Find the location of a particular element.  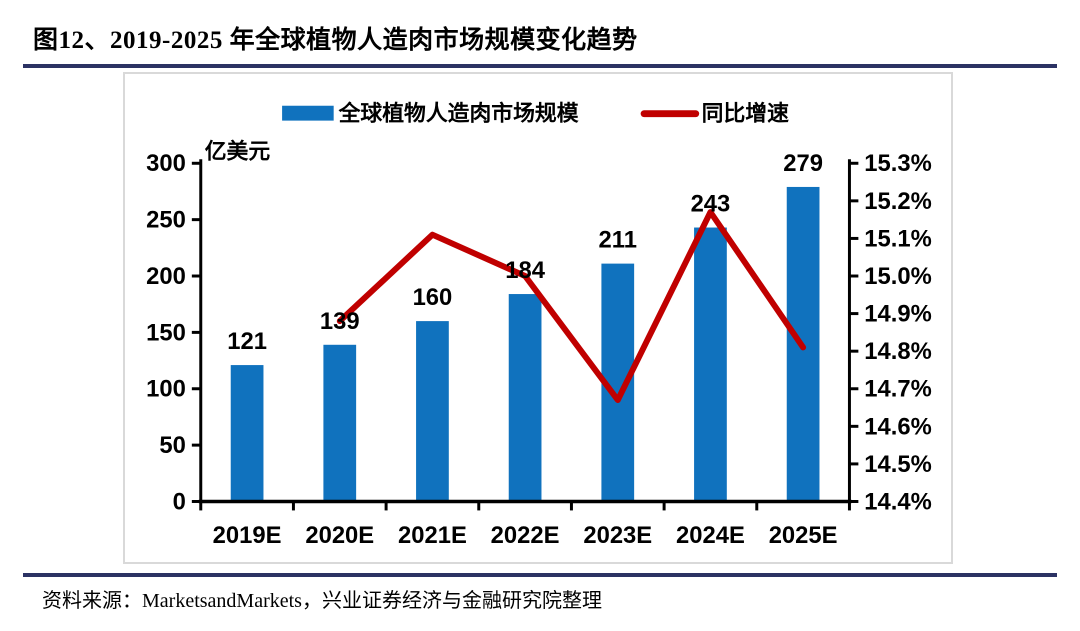

bottom-divider is located at coordinates (540, 575).